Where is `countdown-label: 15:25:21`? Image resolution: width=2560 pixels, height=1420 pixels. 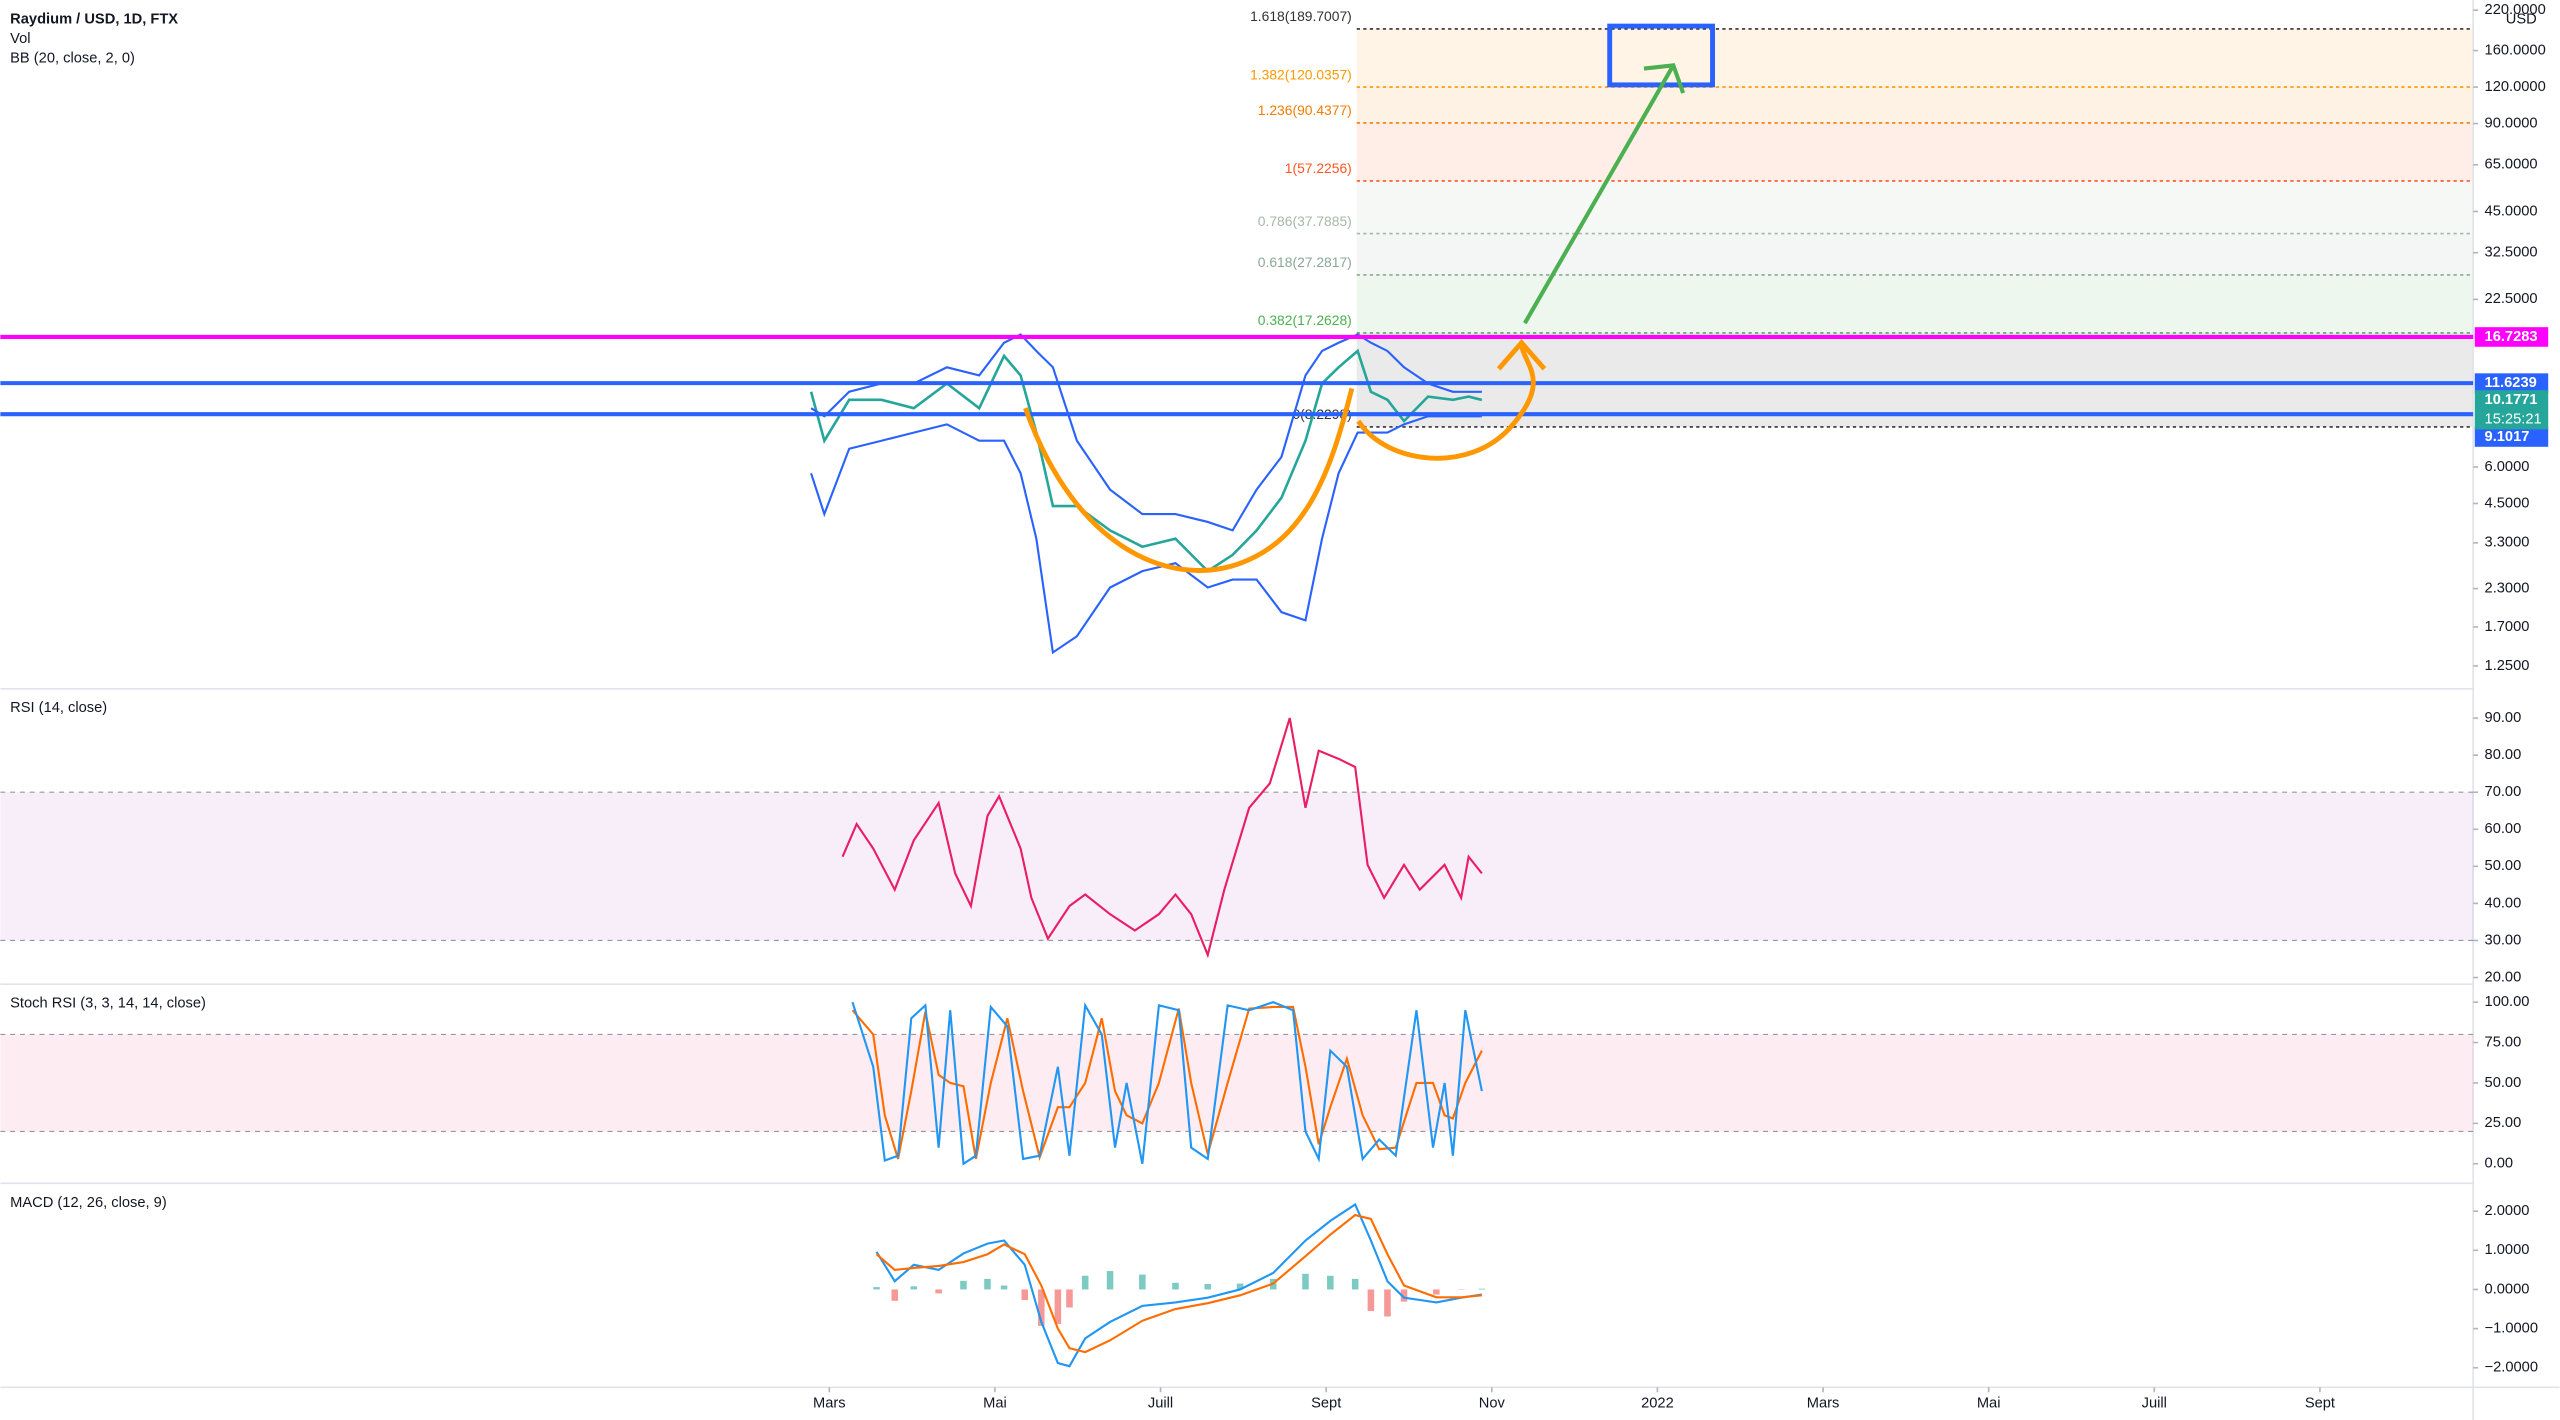
countdown-label: 15:25:21 is located at coordinates (2513, 419).